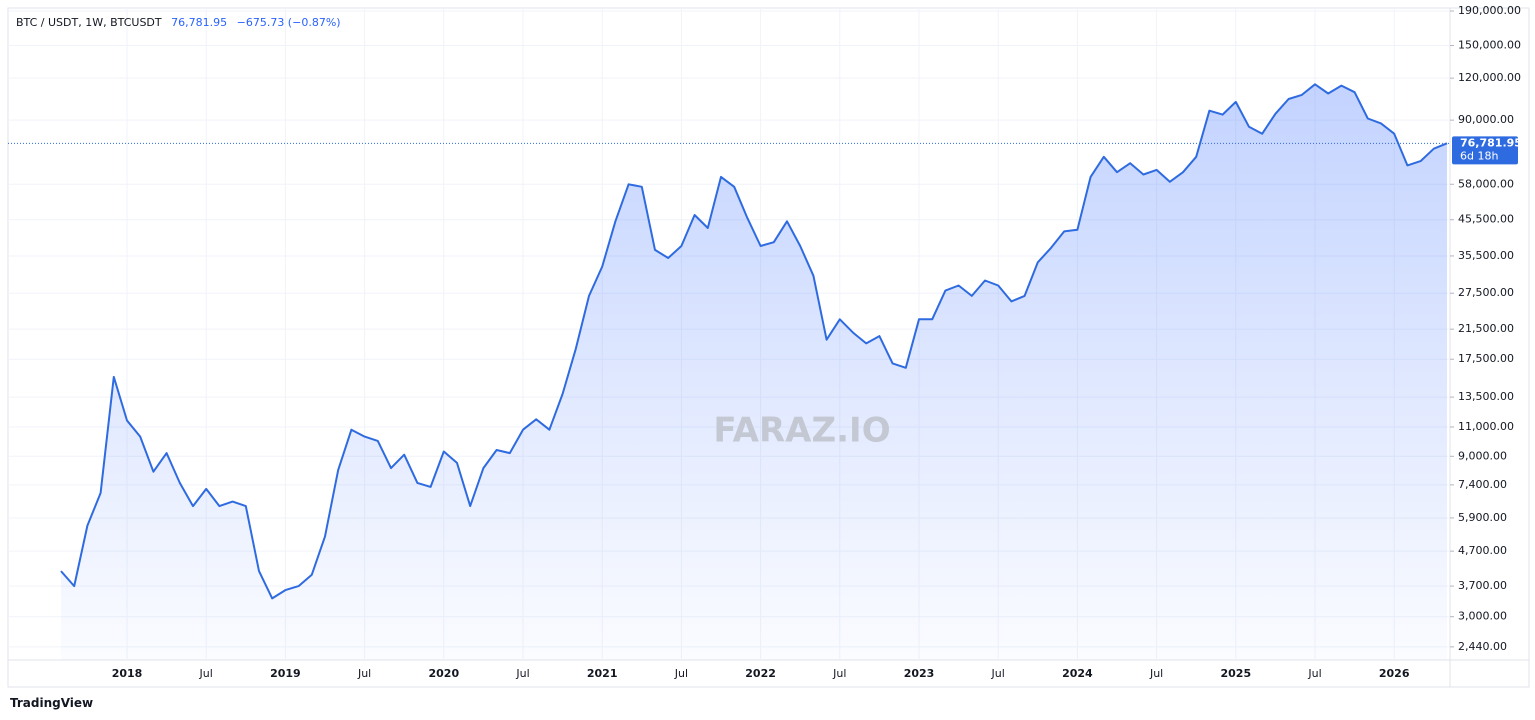 The image size is (1535, 720). I want to click on price-tag, so click(1485, 150).